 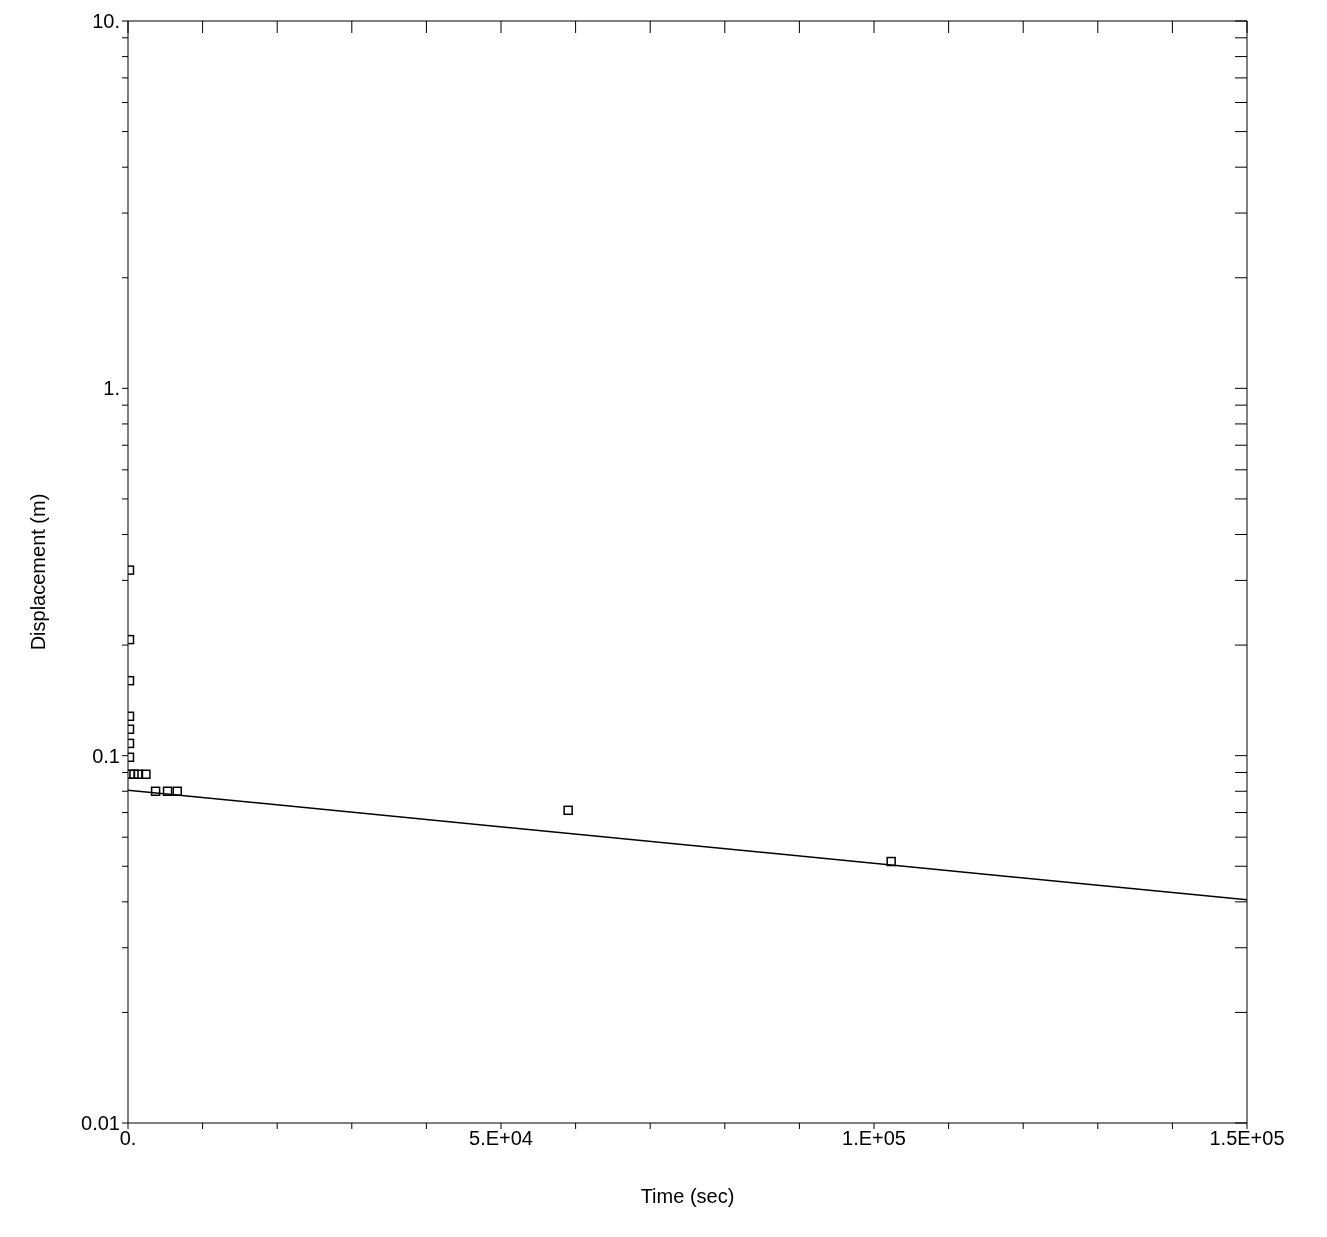 What do you see at coordinates (874, 1138) in the screenshot?
I see `x-tick-label: 1.E+05` at bounding box center [874, 1138].